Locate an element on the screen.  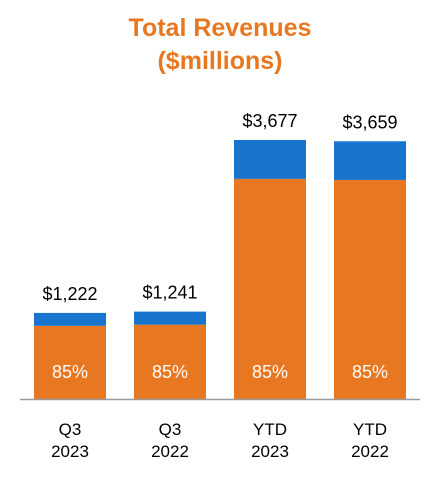
bar-total-label: $3,659 is located at coordinates (369, 122).